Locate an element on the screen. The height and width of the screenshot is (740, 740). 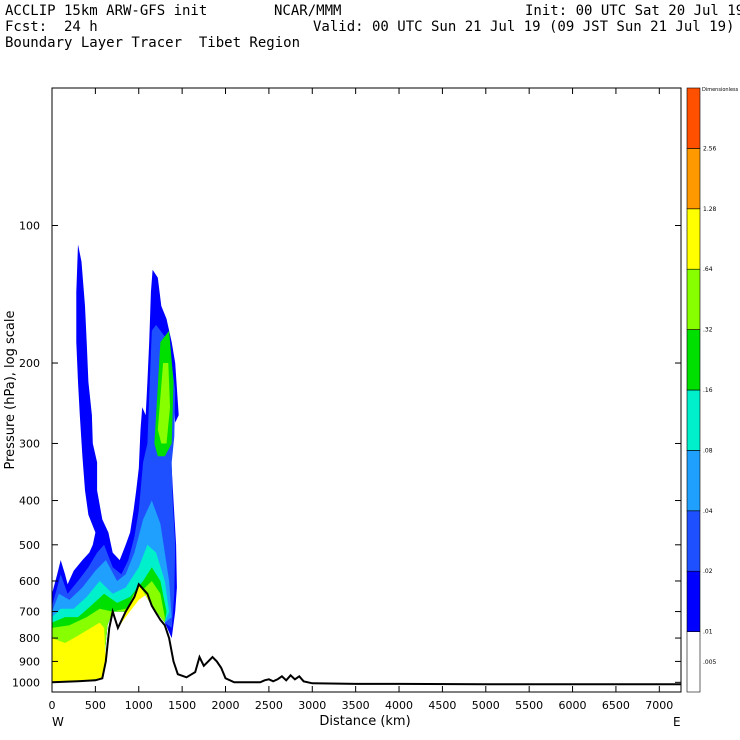
y-tick-label: 1000 is located at coordinates (26, 682).